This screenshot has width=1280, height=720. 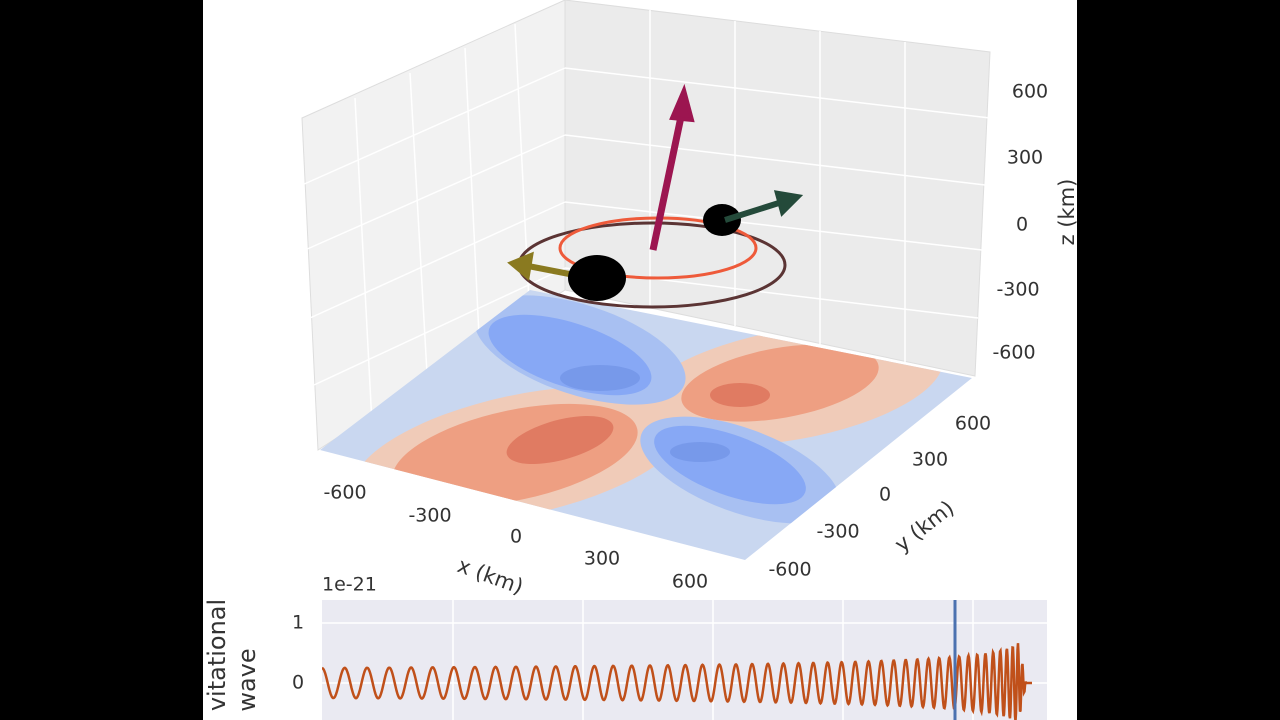 I want to click on wave-tick-label: 0, so click(x=298, y=683).